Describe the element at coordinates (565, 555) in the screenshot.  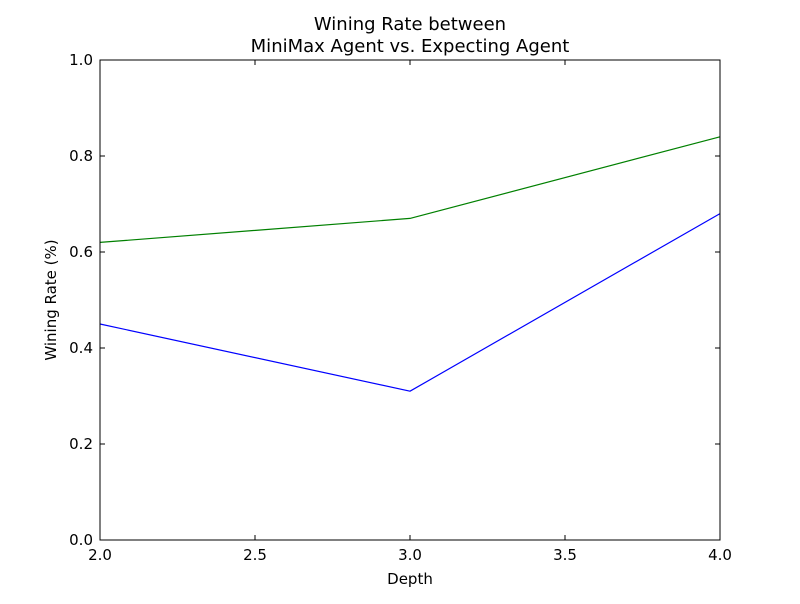
I see `x-tick-label: 3.5` at that location.